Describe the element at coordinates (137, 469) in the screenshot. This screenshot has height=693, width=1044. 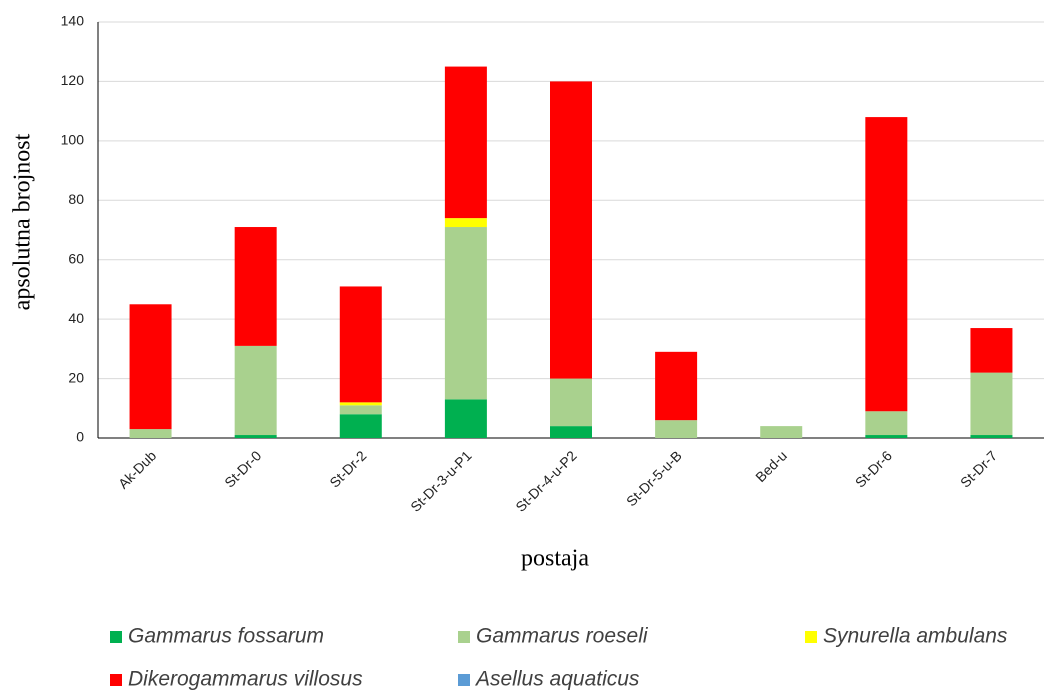
I see `x-tick-label: Ak-Dub` at that location.